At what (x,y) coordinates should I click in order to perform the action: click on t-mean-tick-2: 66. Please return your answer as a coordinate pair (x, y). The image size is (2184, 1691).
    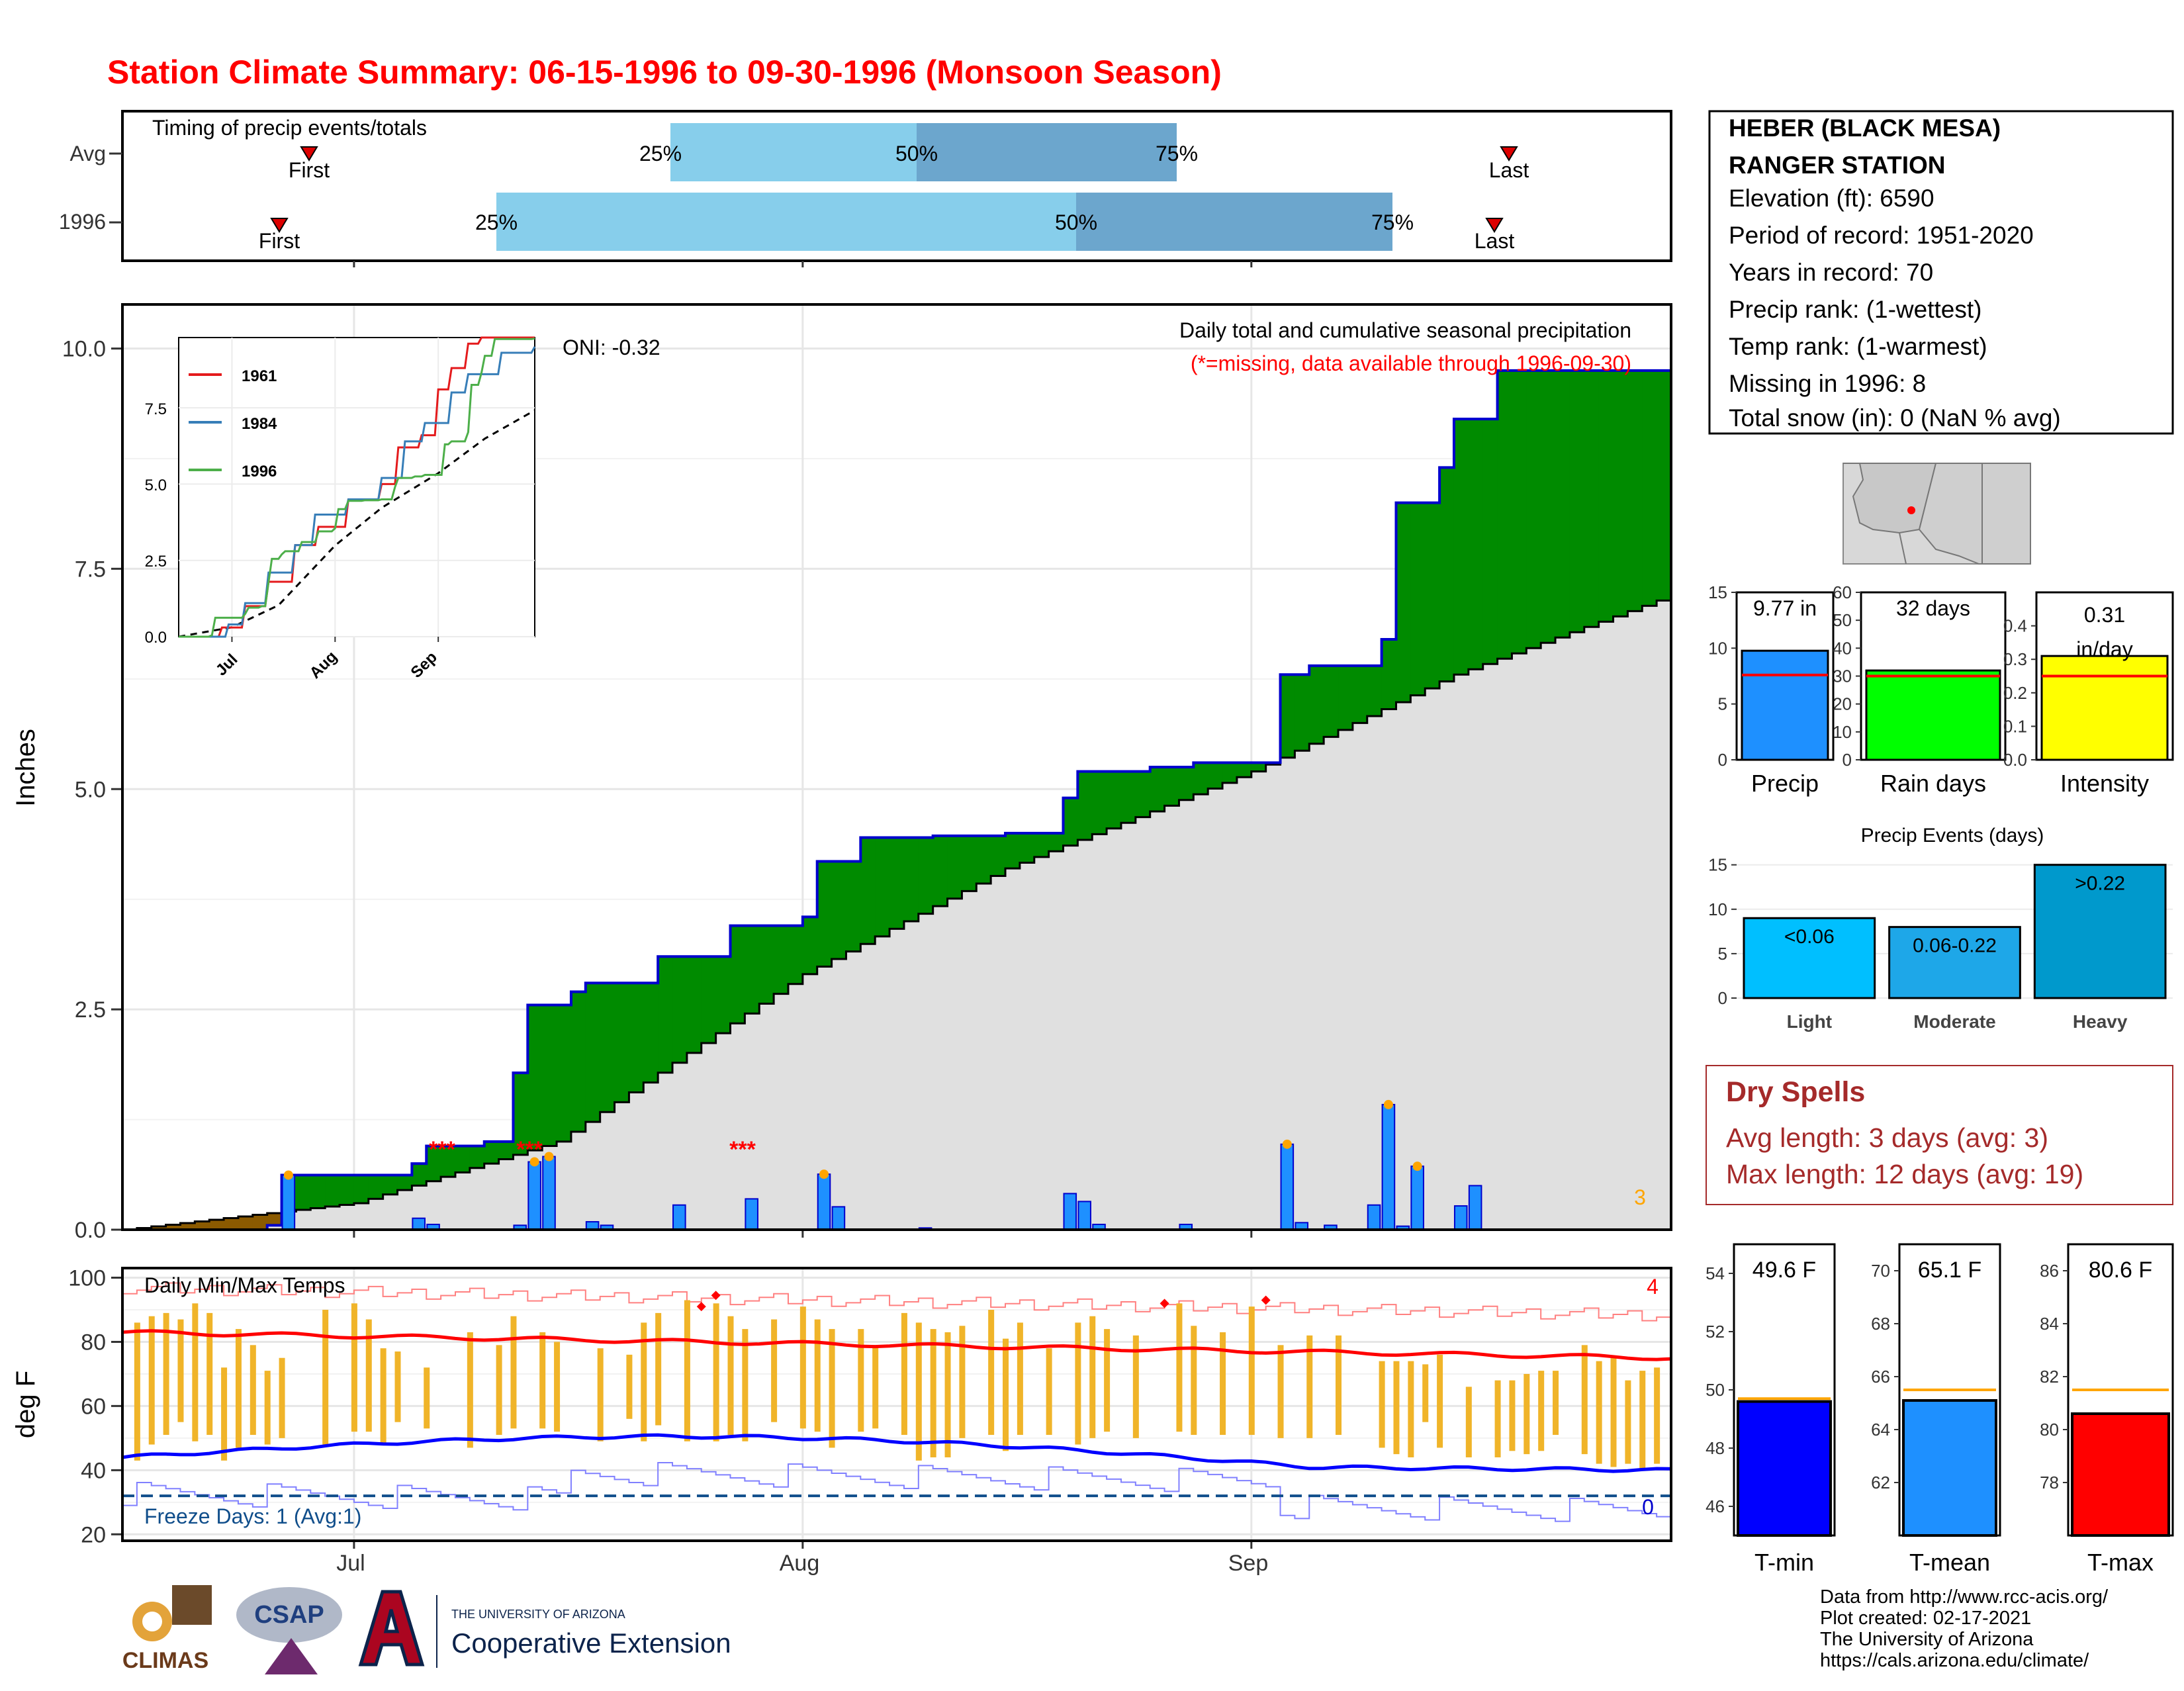
    Looking at the image, I should click on (1880, 1377).